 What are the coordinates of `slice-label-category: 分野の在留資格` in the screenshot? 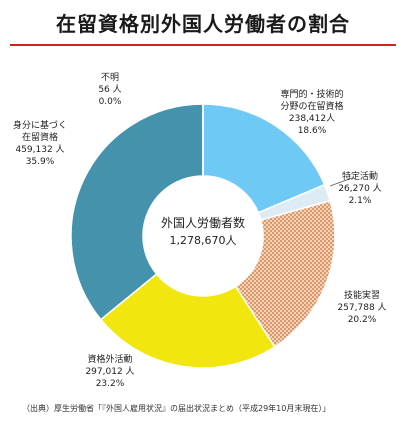 It's located at (311, 106).